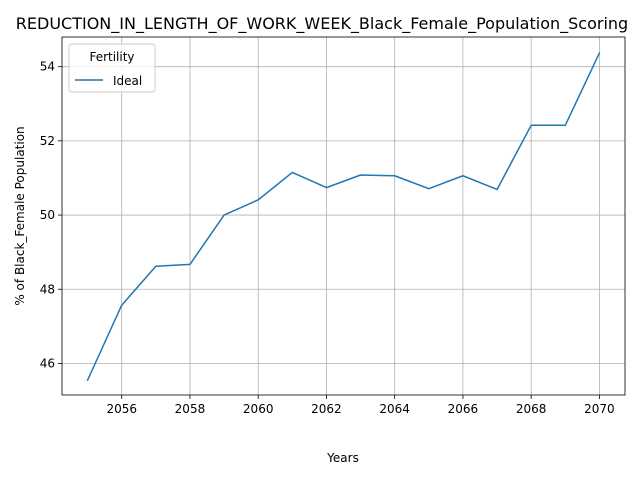 This screenshot has height=480, width=640. Describe the element at coordinates (463, 409) in the screenshot. I see `x-tick-label: 2066` at that location.